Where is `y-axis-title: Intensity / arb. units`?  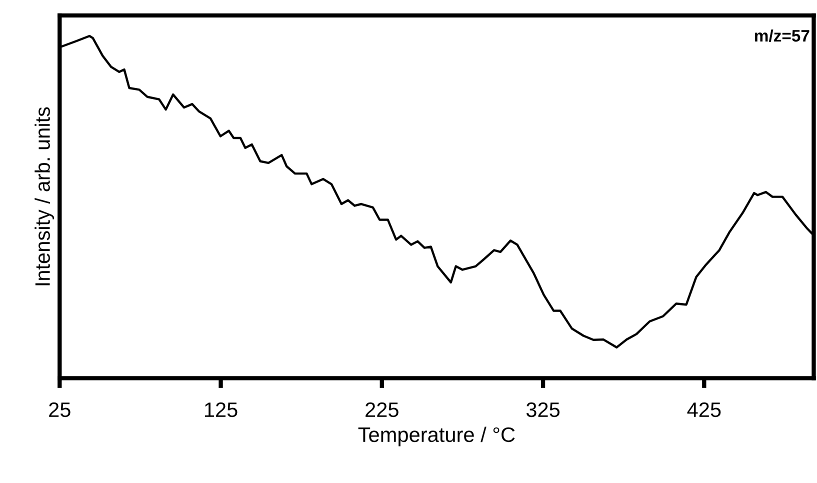
y-axis-title: Intensity / arb. units is located at coordinates (44, 196).